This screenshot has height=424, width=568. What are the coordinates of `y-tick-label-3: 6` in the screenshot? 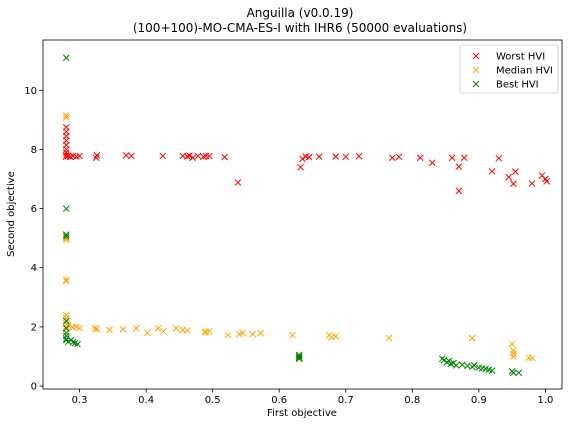 It's located at (34, 209).